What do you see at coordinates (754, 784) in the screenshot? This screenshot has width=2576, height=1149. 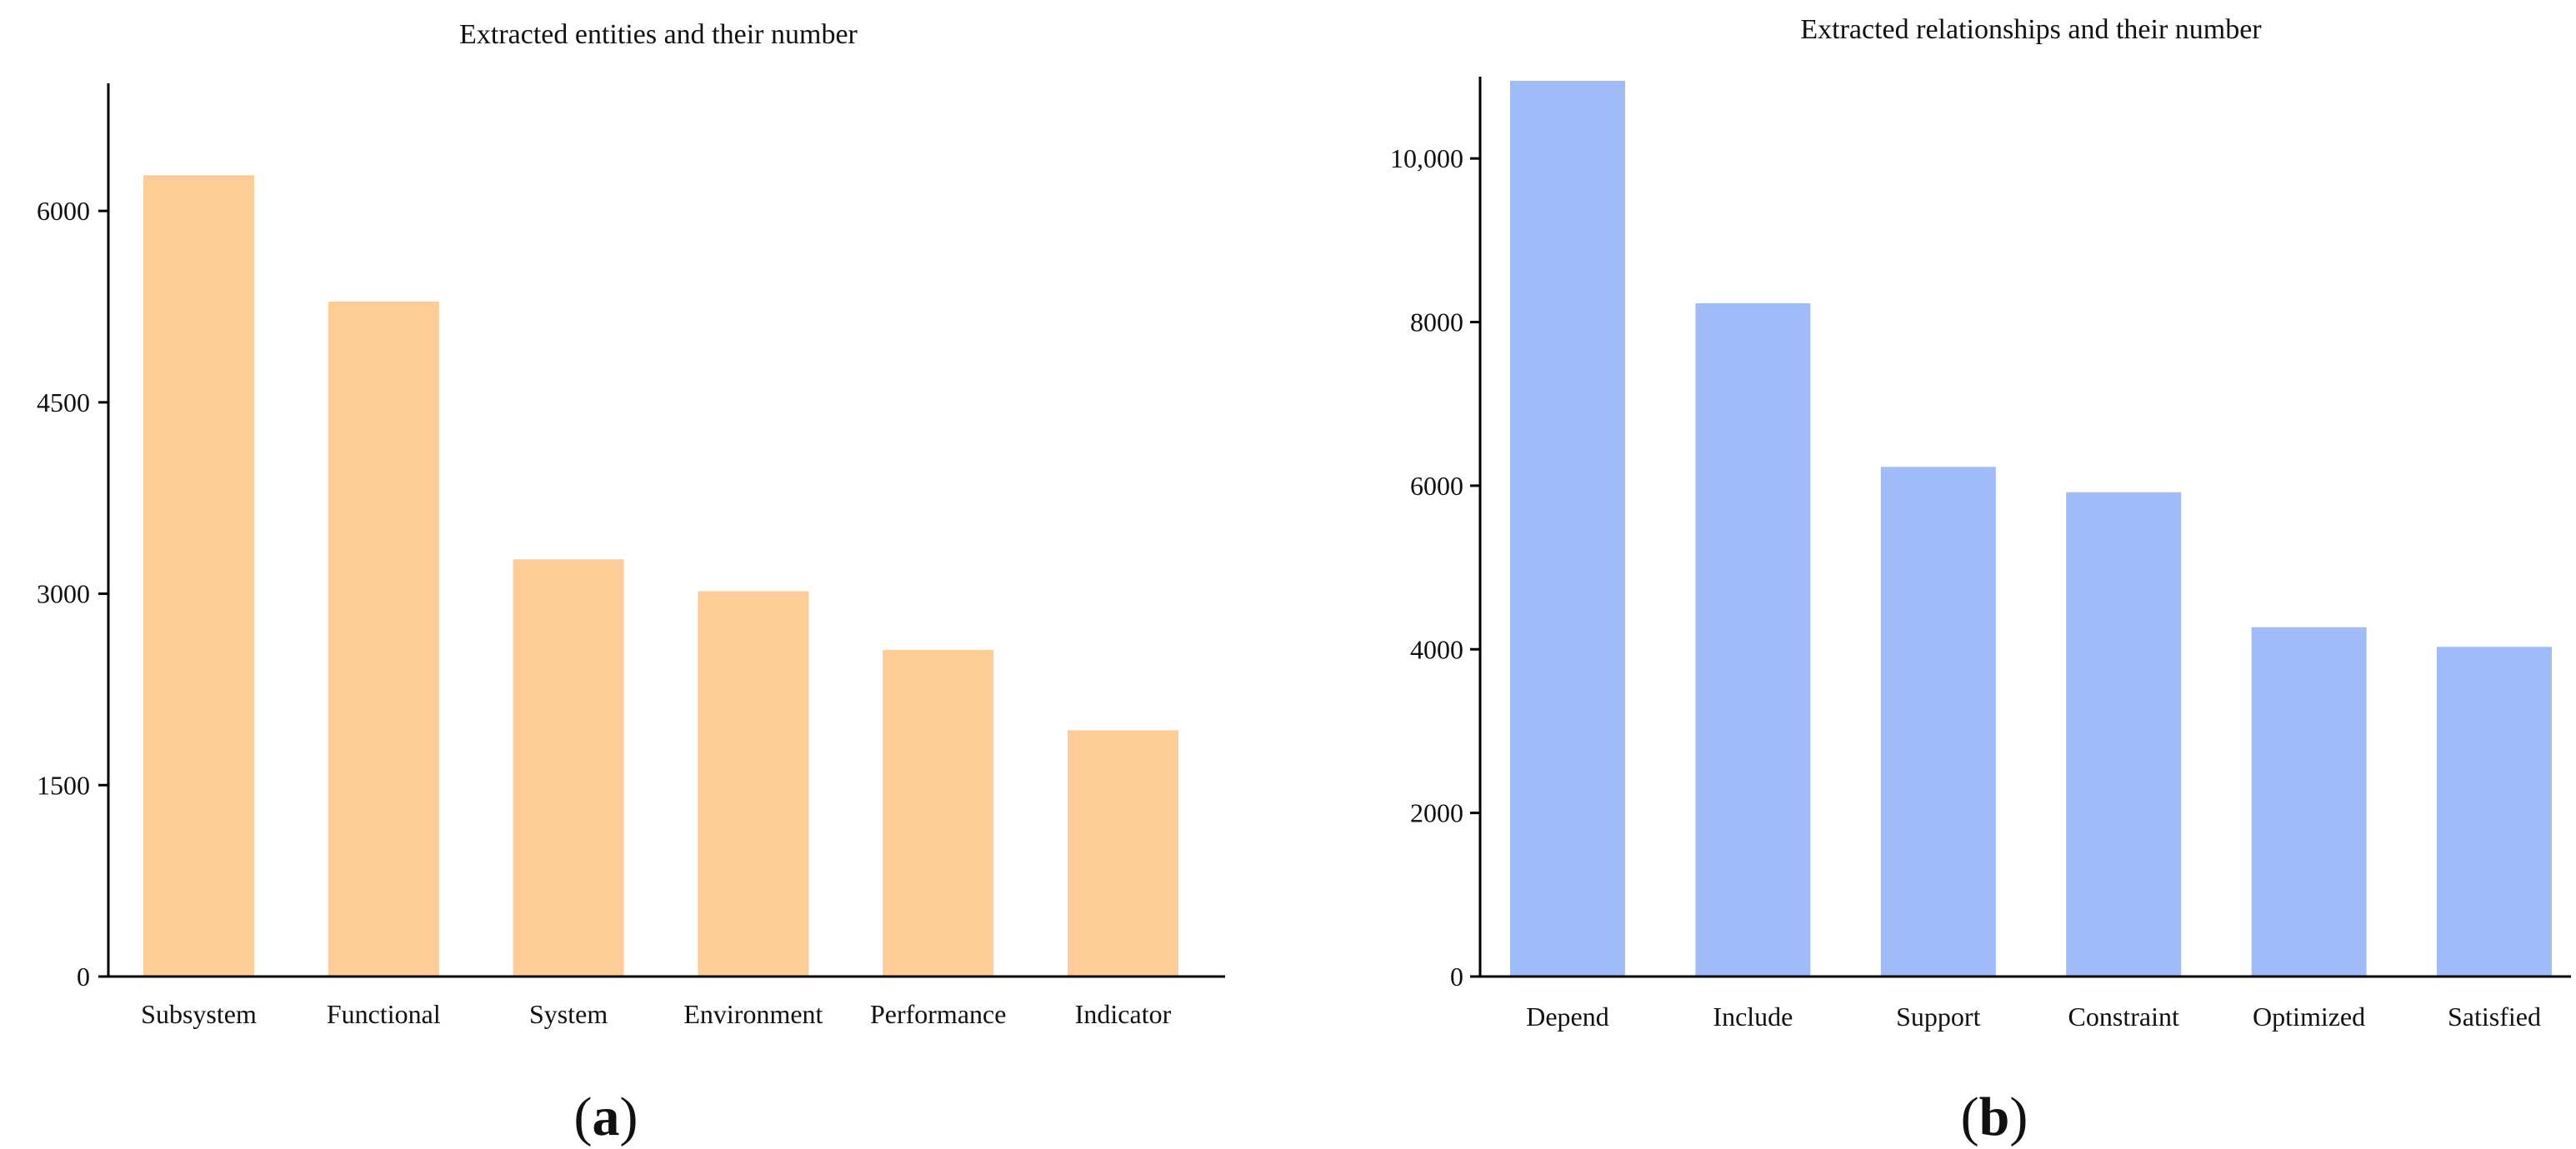 I see `bar-environment` at bounding box center [754, 784].